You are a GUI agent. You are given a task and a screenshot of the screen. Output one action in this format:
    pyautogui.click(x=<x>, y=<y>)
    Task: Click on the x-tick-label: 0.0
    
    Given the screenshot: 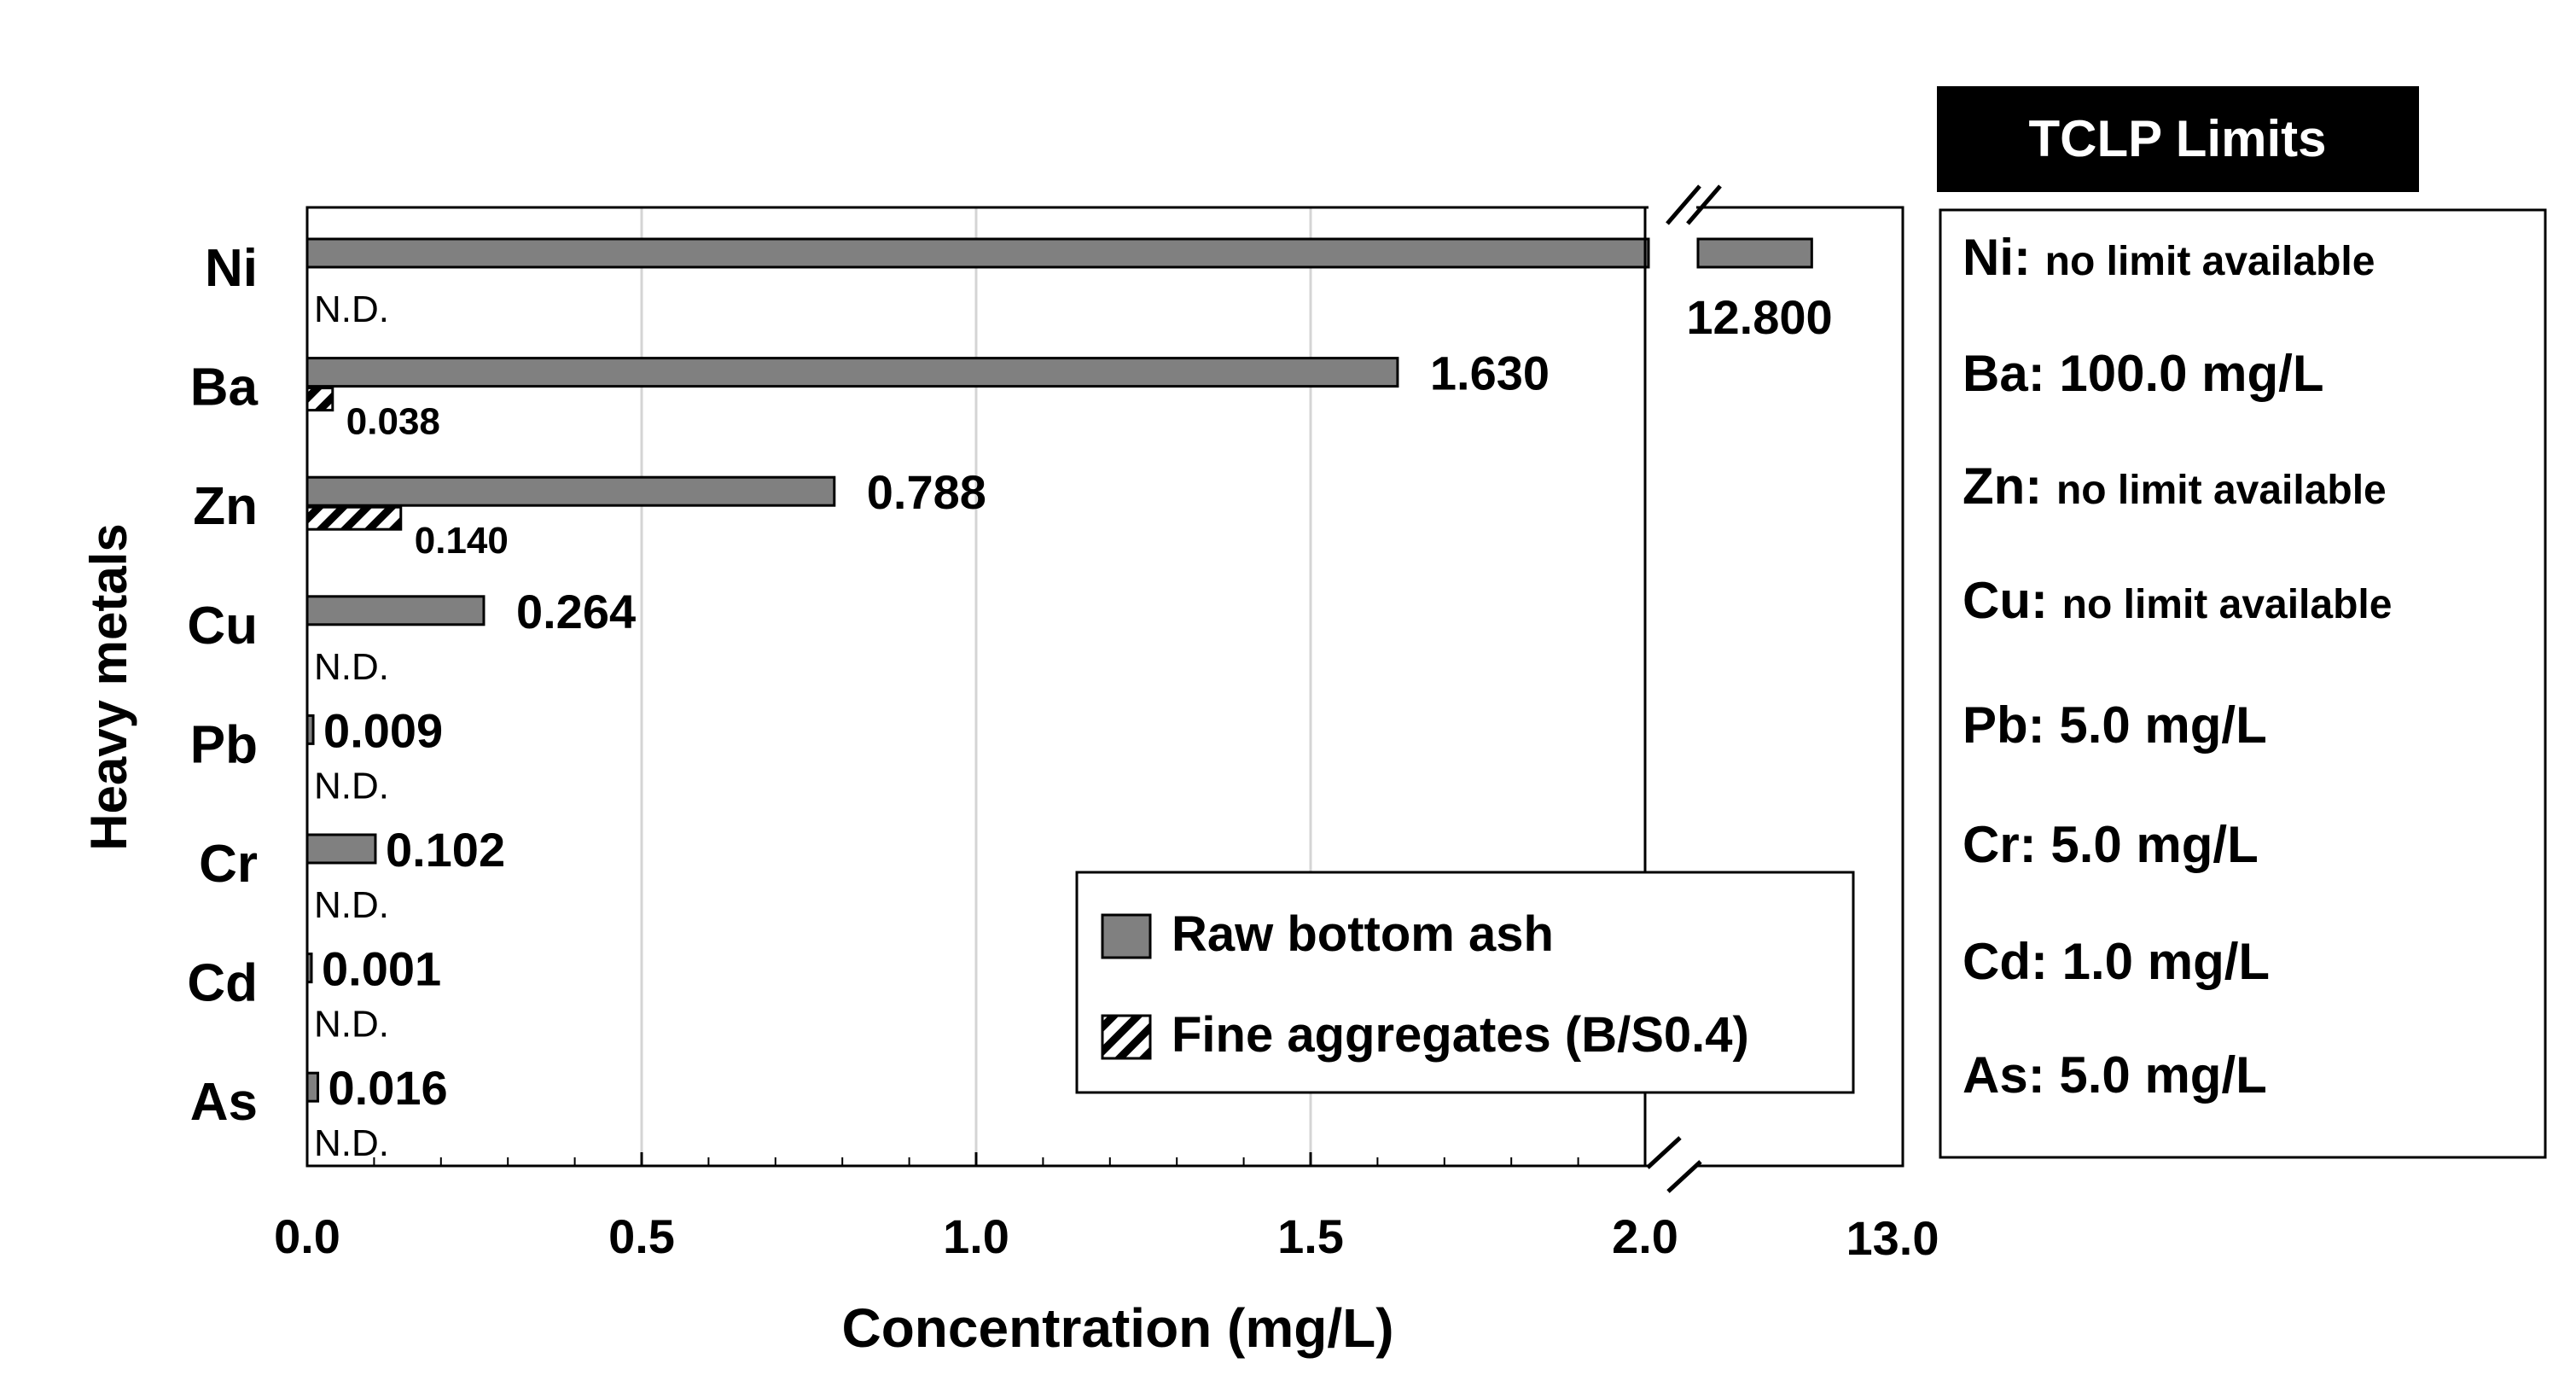 What is the action you would take?
    pyautogui.click(x=307, y=1236)
    